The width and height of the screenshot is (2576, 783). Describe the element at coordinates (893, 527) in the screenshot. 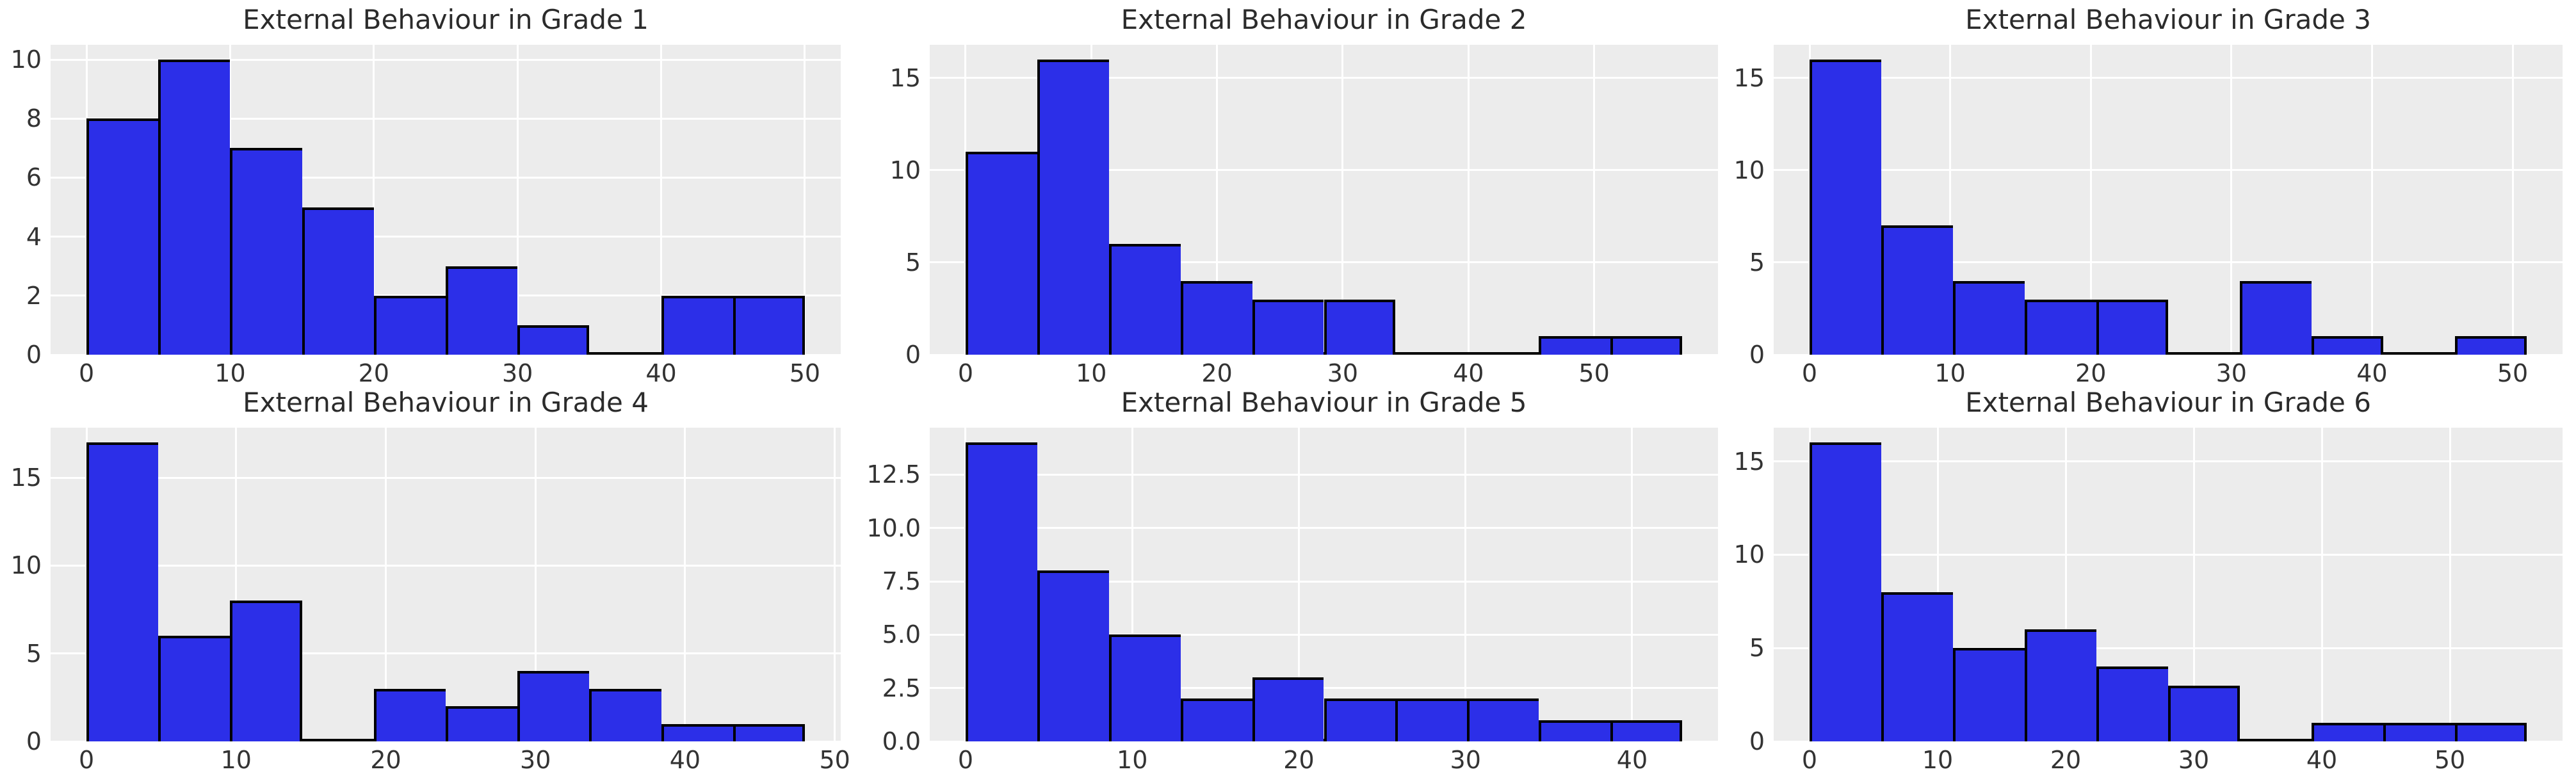

I see `y-tick-label: 10.0` at that location.